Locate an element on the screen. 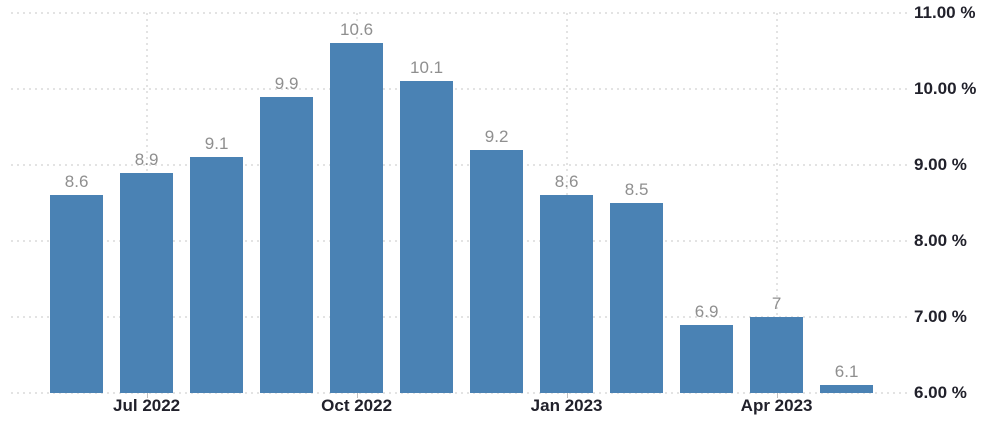 The image size is (998, 428). bar-value-label: 8.9 is located at coordinates (146, 159).